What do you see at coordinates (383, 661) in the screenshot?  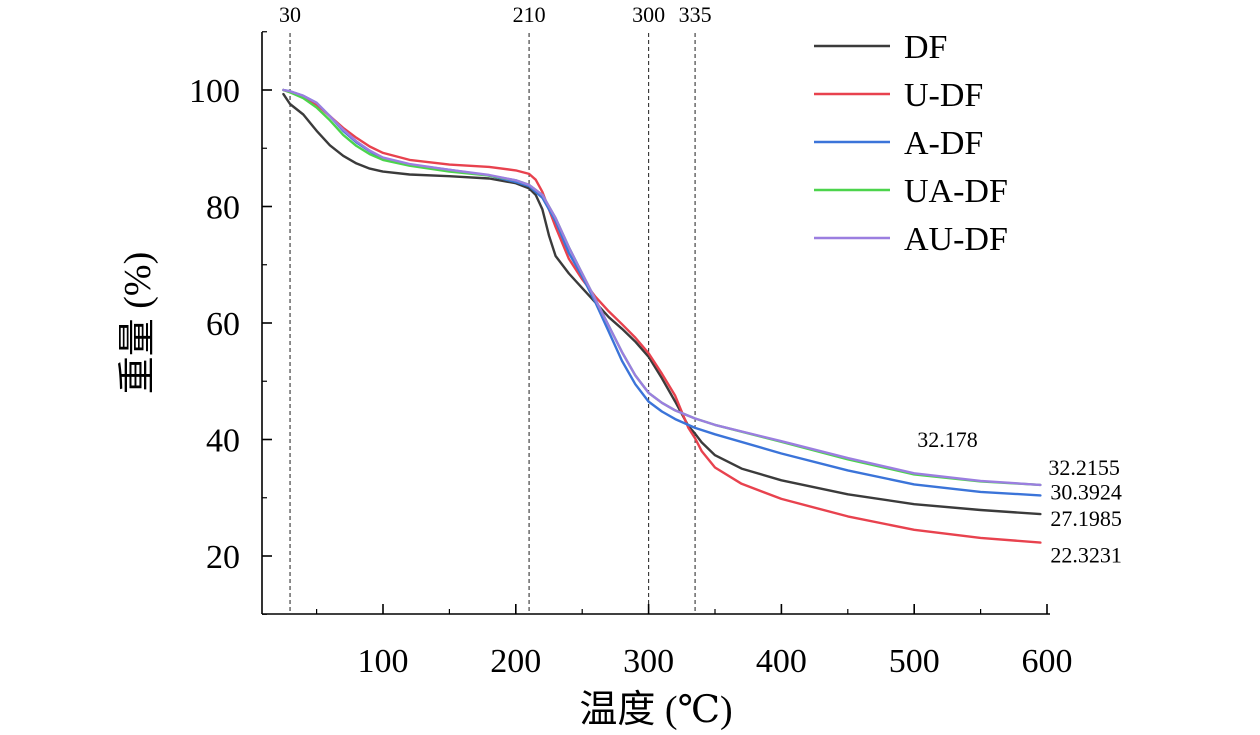 I see `x-tick-label: 100` at bounding box center [383, 661].